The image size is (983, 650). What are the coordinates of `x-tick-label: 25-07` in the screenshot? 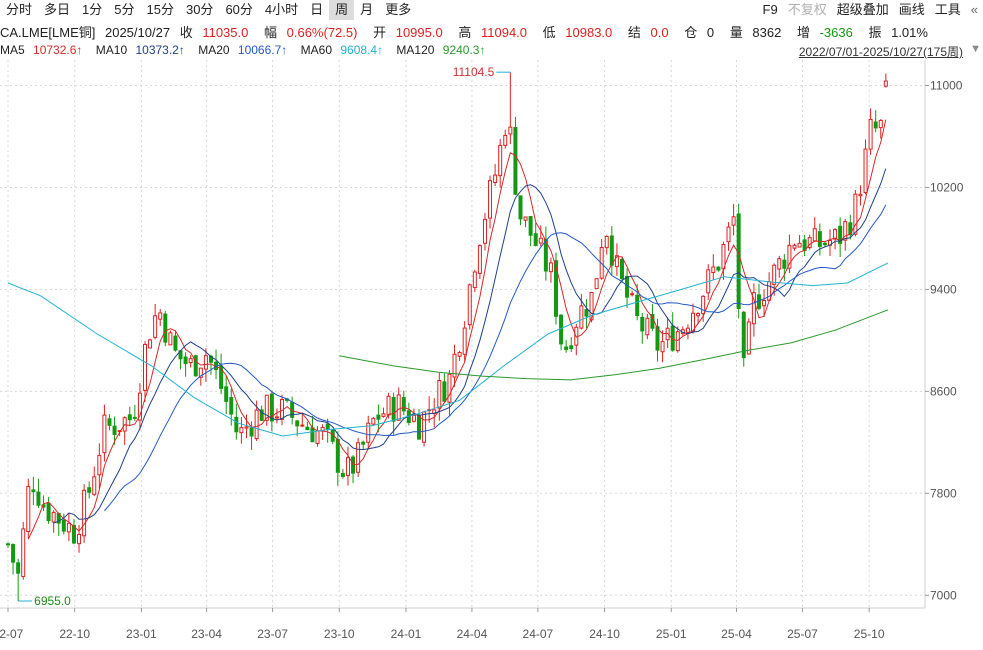 It's located at (802, 634).